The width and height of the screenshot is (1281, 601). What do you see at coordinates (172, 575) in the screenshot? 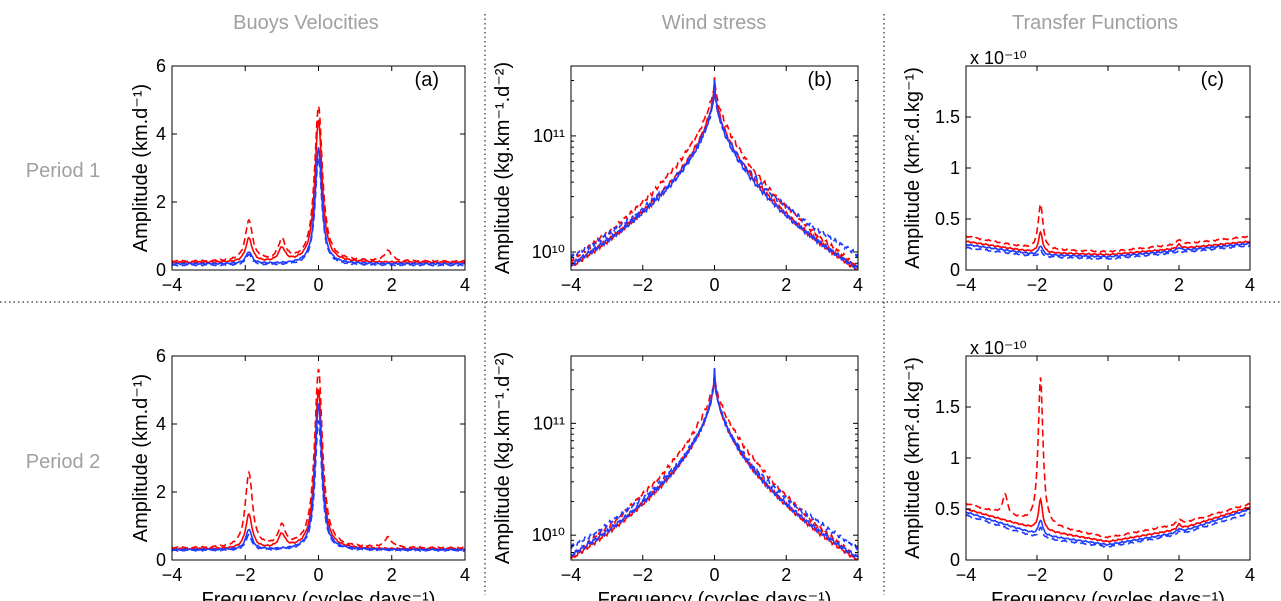
I see `x-tick-label-p2a: −4` at bounding box center [172, 575].